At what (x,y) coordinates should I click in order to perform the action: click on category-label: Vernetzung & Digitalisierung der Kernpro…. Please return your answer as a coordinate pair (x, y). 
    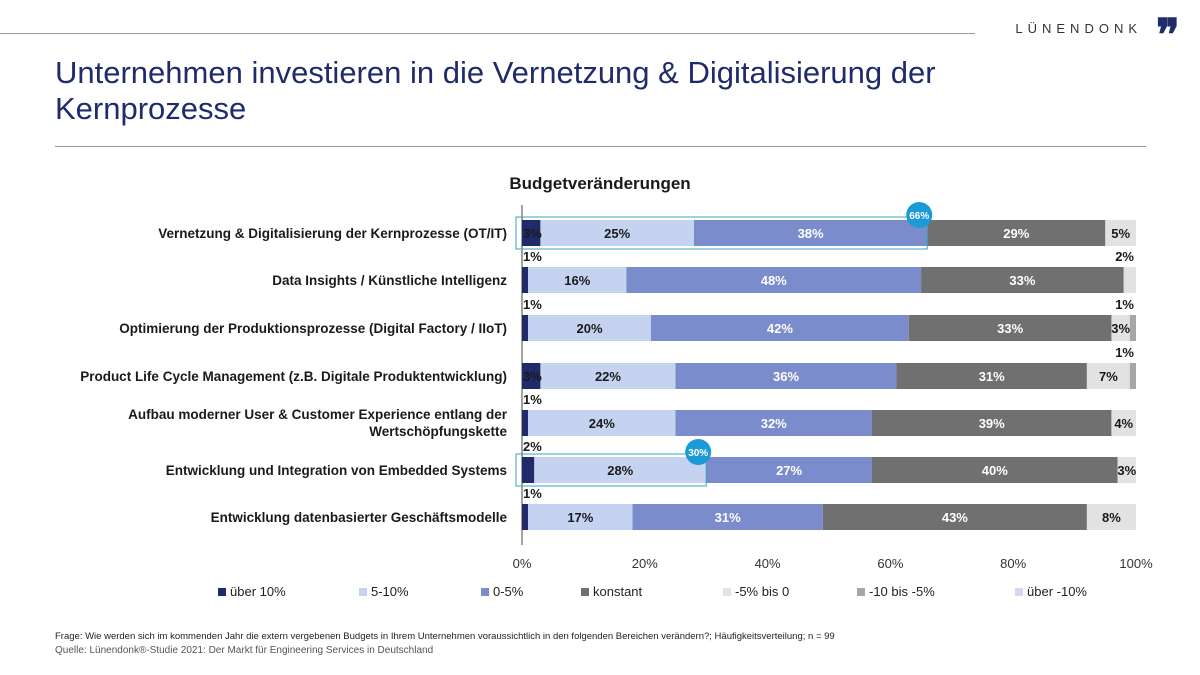
    Looking at the image, I should click on (332, 233).